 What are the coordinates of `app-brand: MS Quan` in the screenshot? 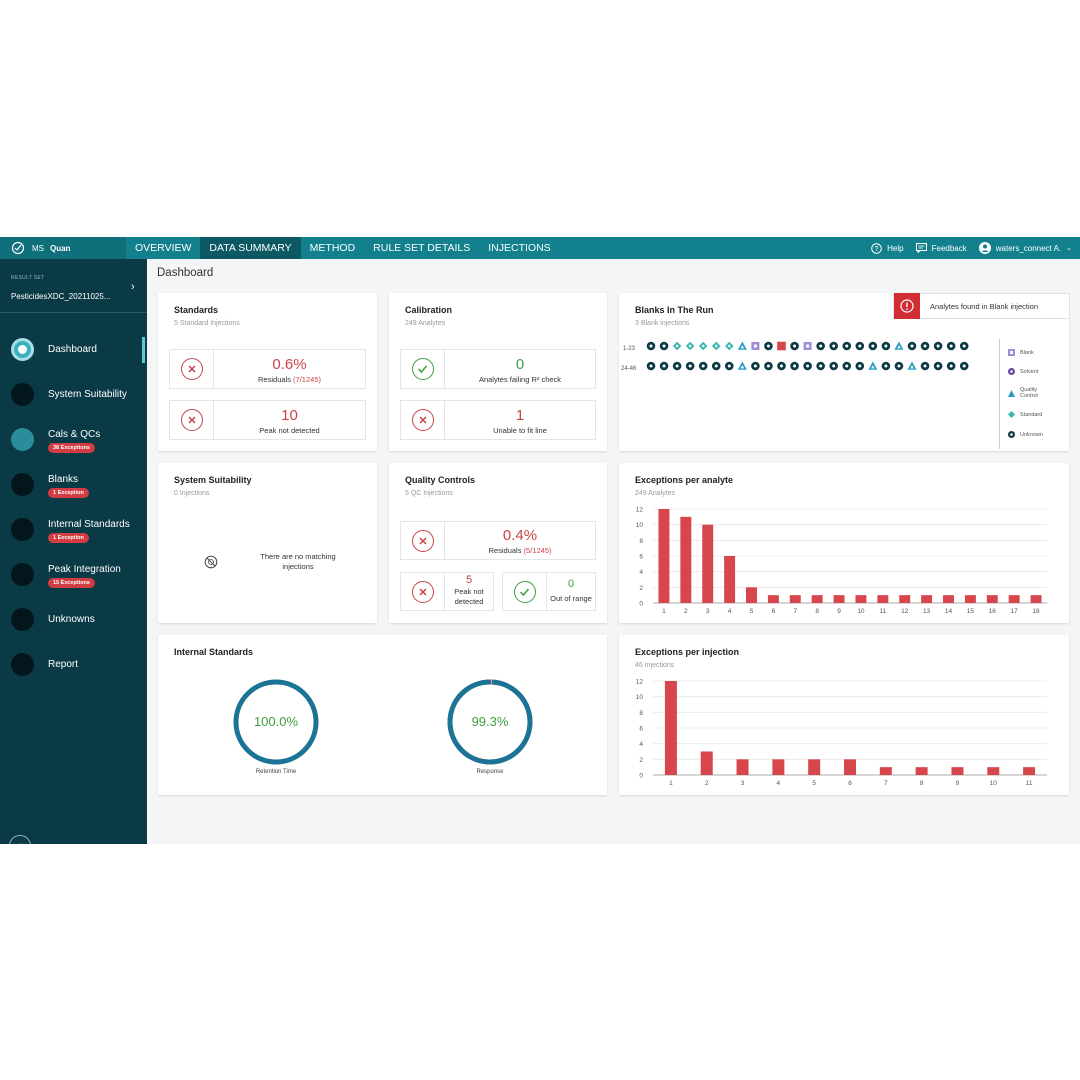 It's located at (63, 248).